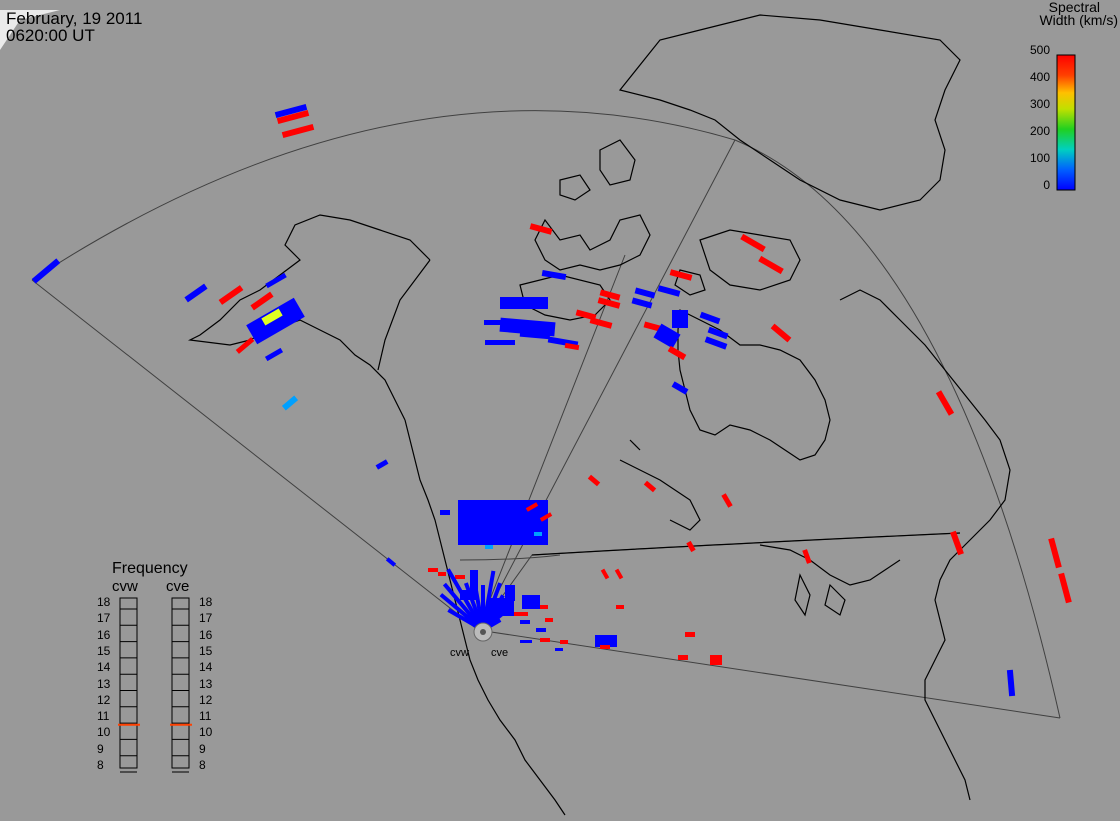 The width and height of the screenshot is (1120, 821). What do you see at coordinates (104, 634) in the screenshot?
I see `freq-tick-left: 16` at bounding box center [104, 634].